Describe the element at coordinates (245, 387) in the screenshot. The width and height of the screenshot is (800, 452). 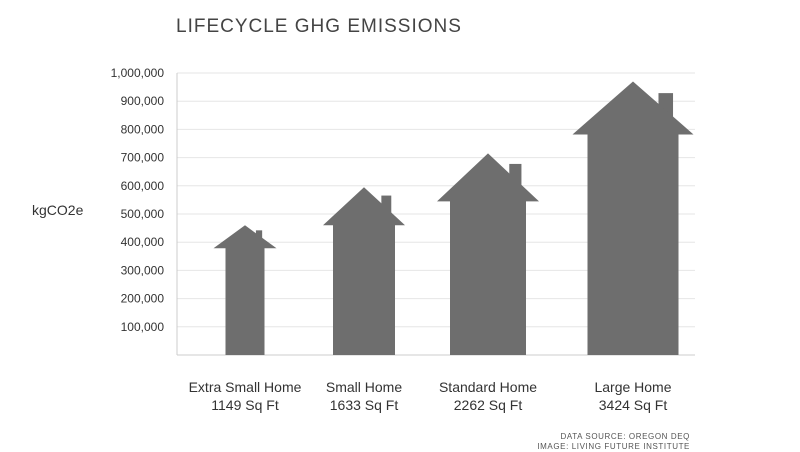
I see `category-label: Extra Small Home` at that location.